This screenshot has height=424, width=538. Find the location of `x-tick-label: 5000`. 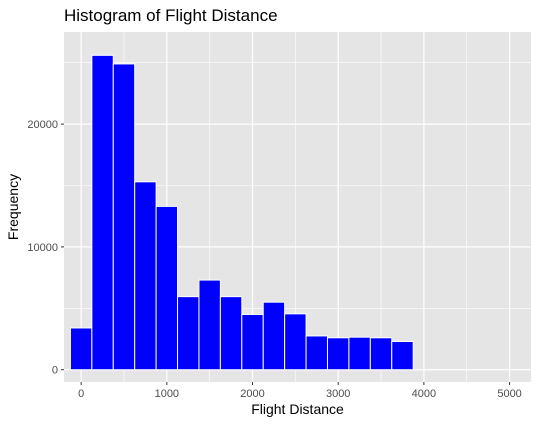

x-tick-label: 5000 is located at coordinates (509, 394).